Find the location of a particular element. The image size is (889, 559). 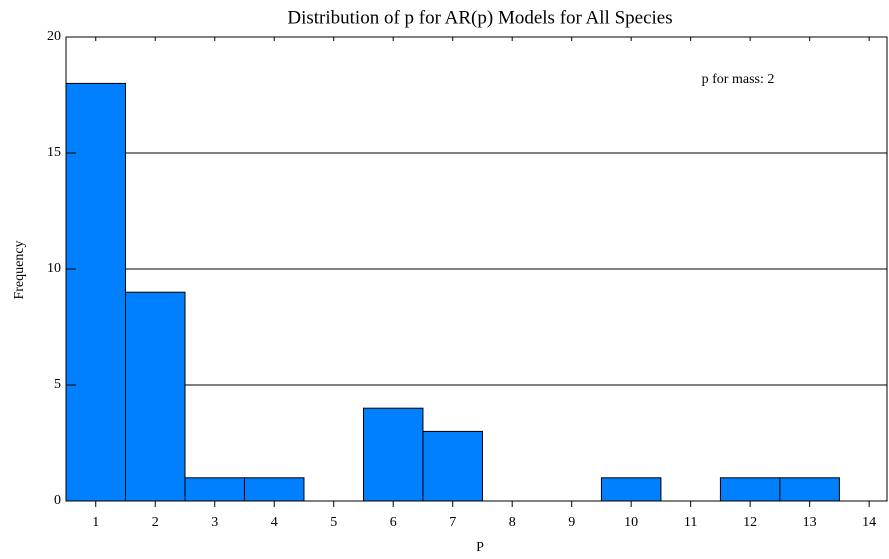

x-tick-label: 6 is located at coordinates (393, 522).